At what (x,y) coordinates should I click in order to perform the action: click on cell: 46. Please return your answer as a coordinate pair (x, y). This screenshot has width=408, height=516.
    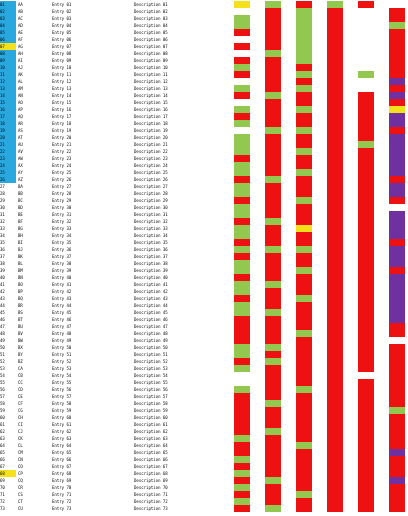
    Looking at the image, I should click on (8, 319).